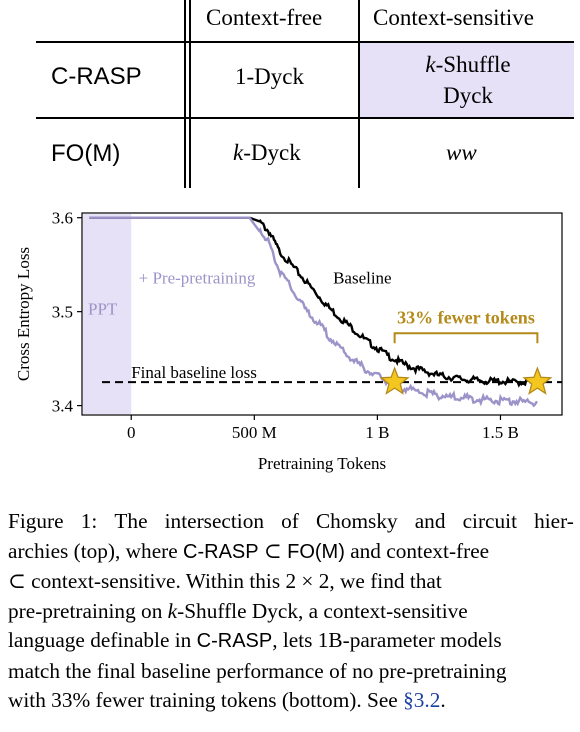 This screenshot has height=732, width=580. Describe the element at coordinates (185, 94) in the screenshot. I see `double-vline-left-a` at that location.